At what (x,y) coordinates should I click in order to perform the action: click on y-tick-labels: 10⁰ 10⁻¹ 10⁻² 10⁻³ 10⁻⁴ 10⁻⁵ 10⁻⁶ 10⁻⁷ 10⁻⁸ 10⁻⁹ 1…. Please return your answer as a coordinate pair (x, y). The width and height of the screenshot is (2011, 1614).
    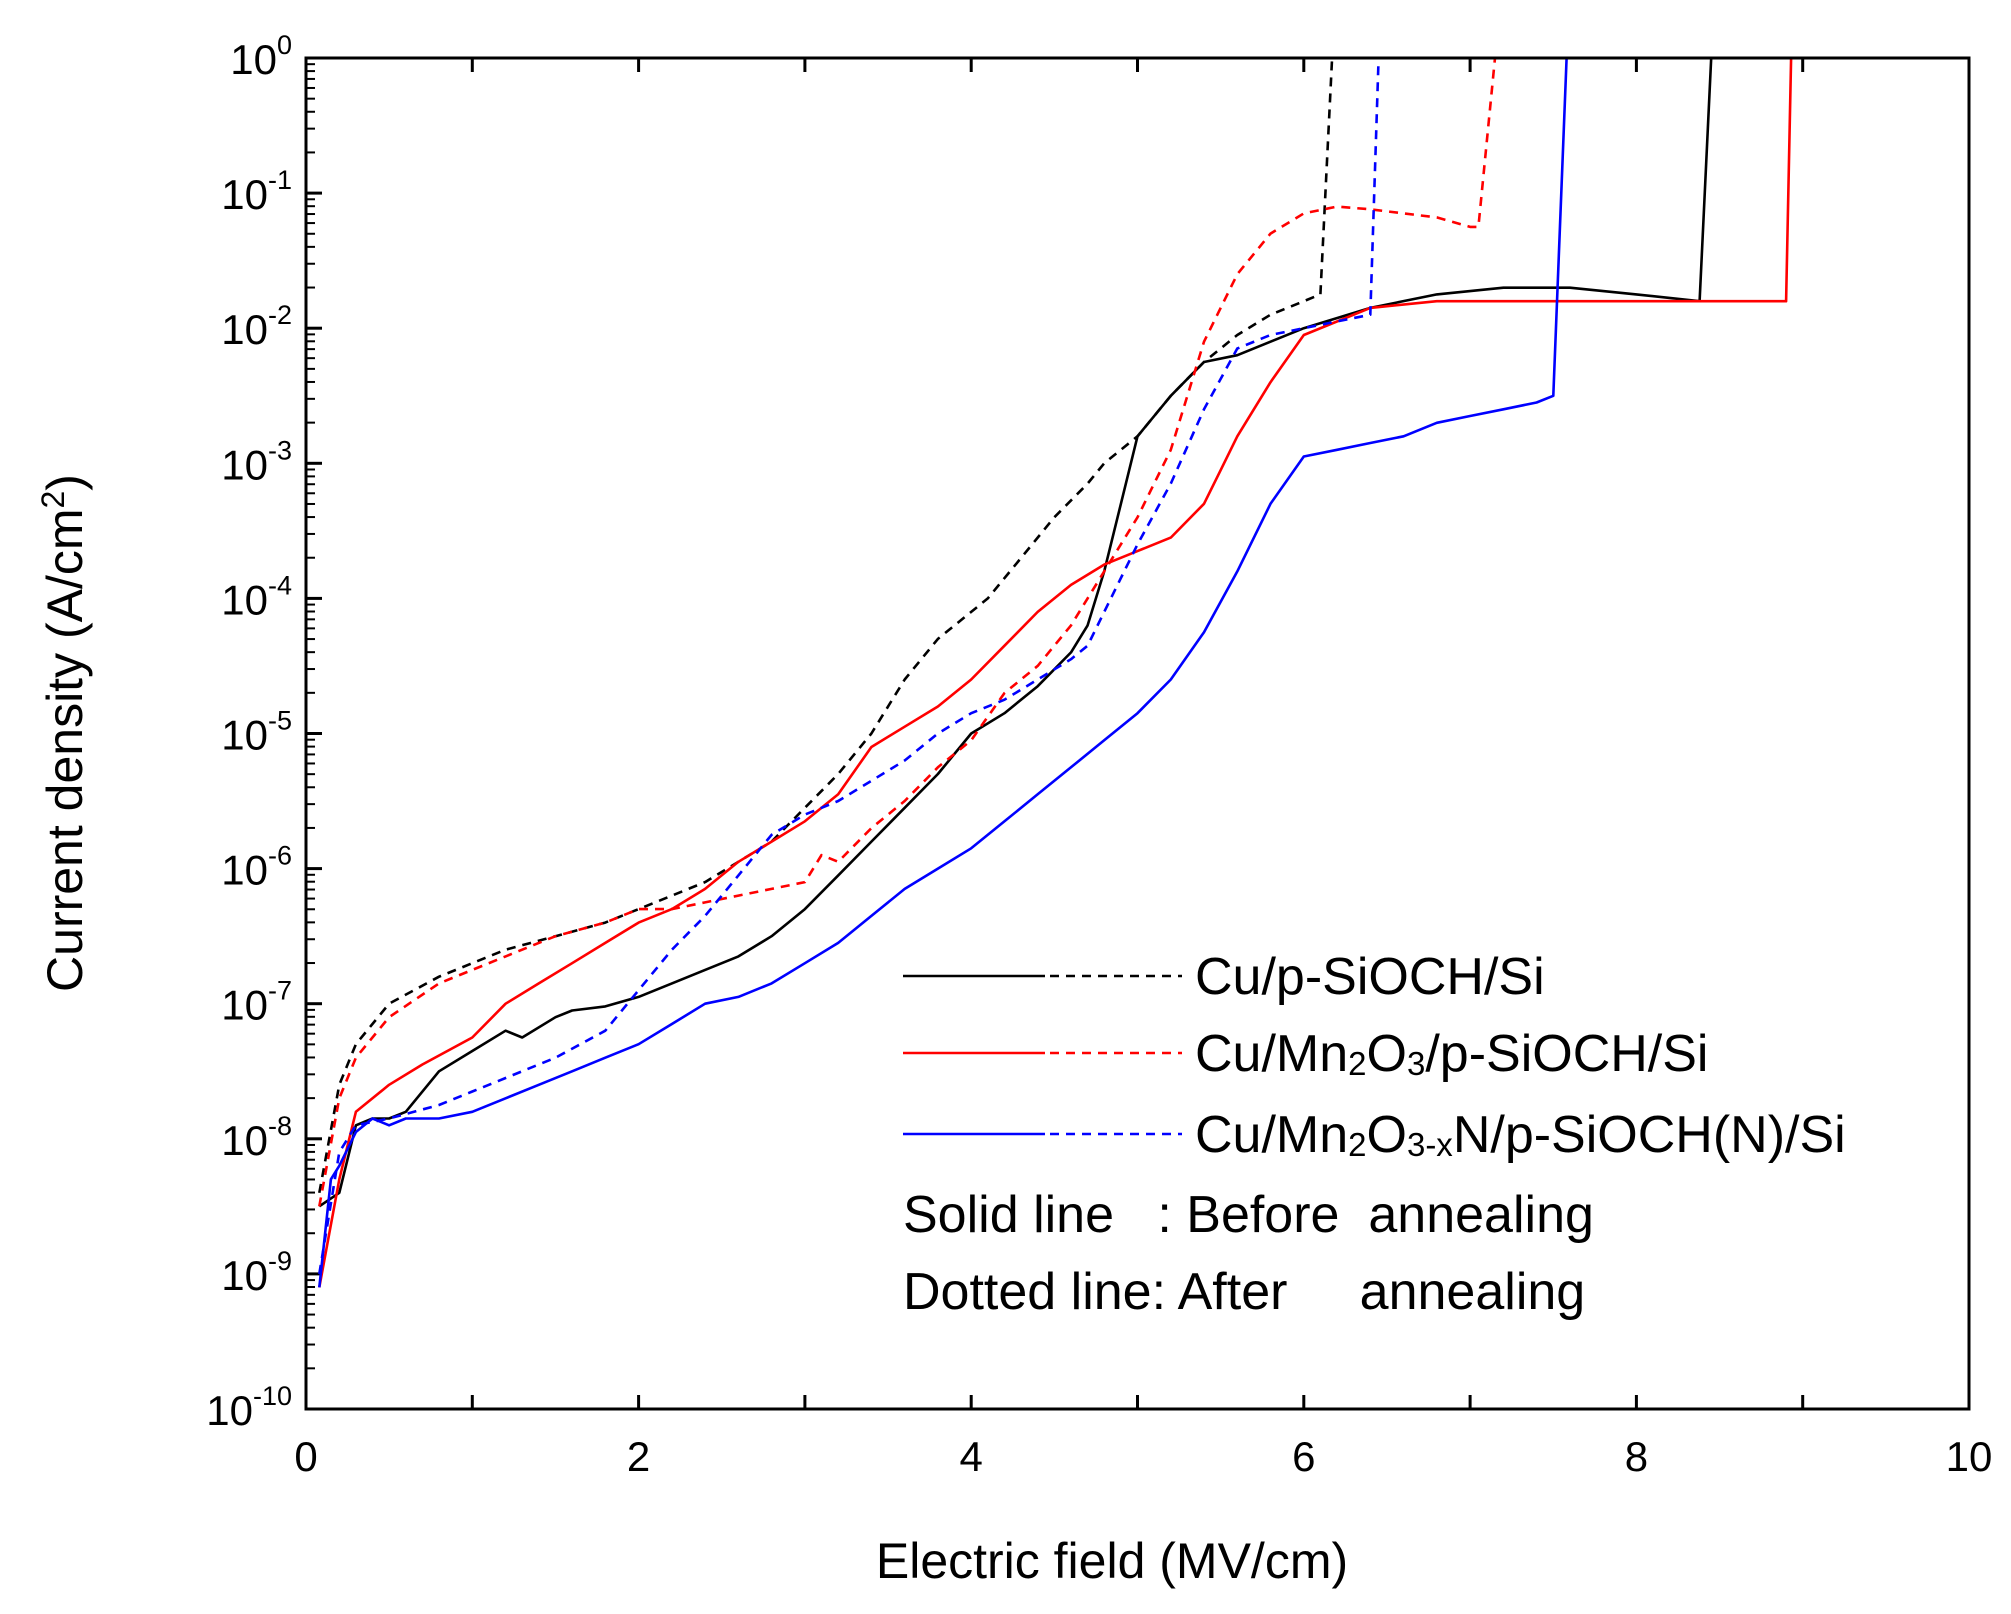
    Looking at the image, I should click on (249, 732).